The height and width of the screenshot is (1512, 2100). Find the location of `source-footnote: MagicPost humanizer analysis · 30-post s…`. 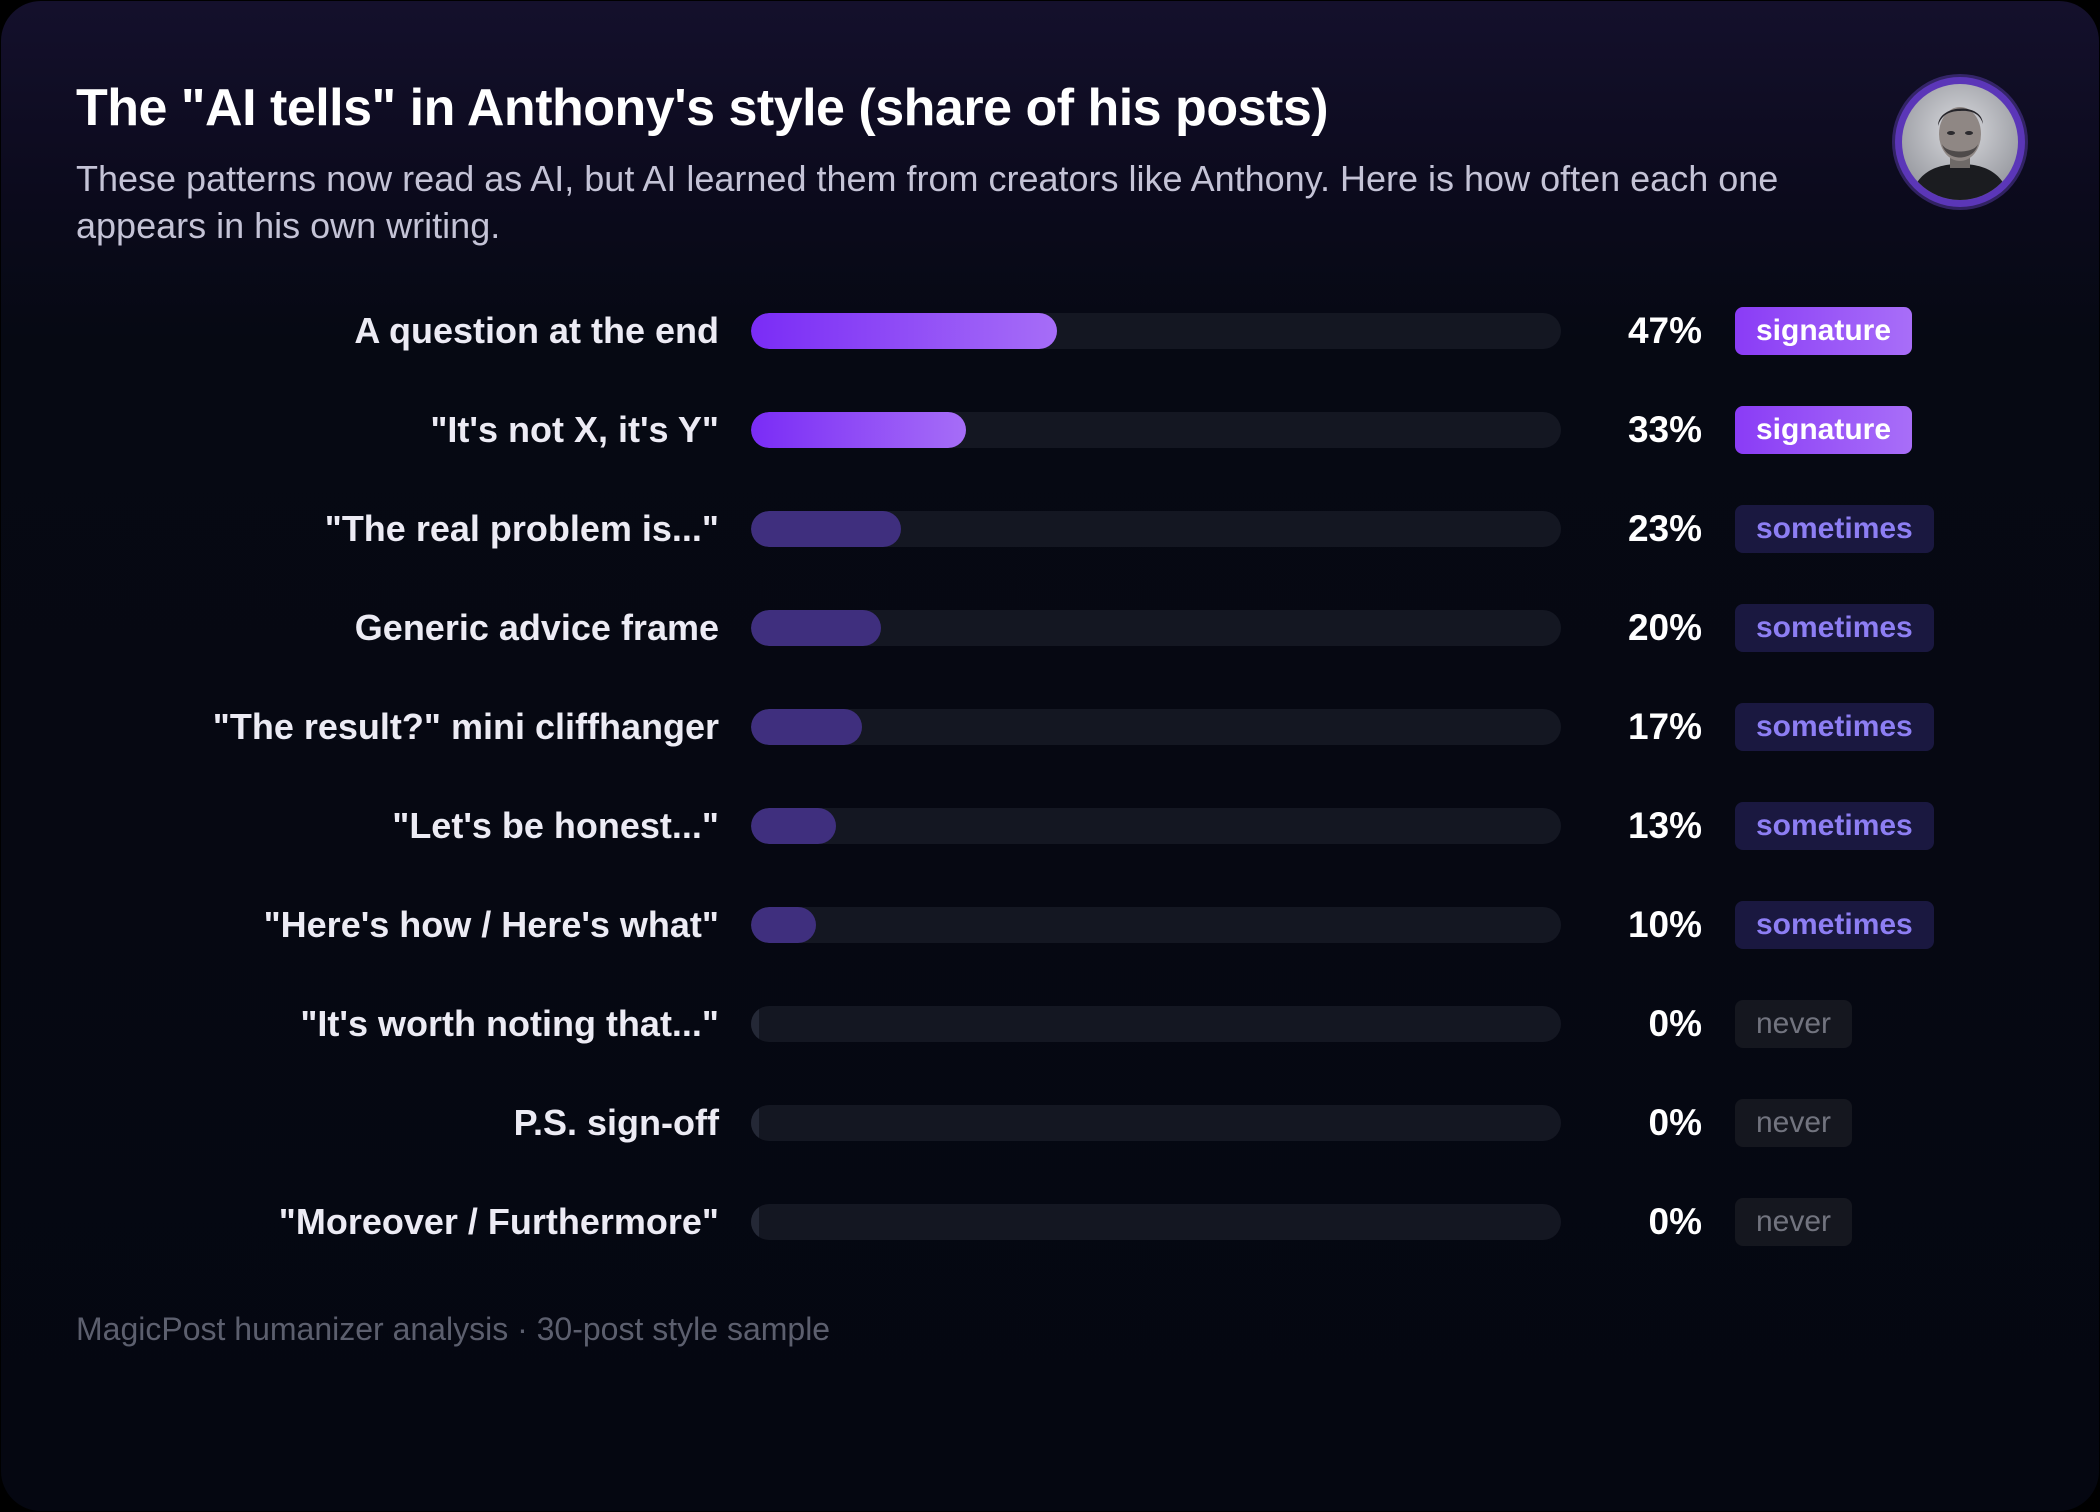

source-footnote: MagicPost humanizer analysis · 30-post s… is located at coordinates (453, 1329).